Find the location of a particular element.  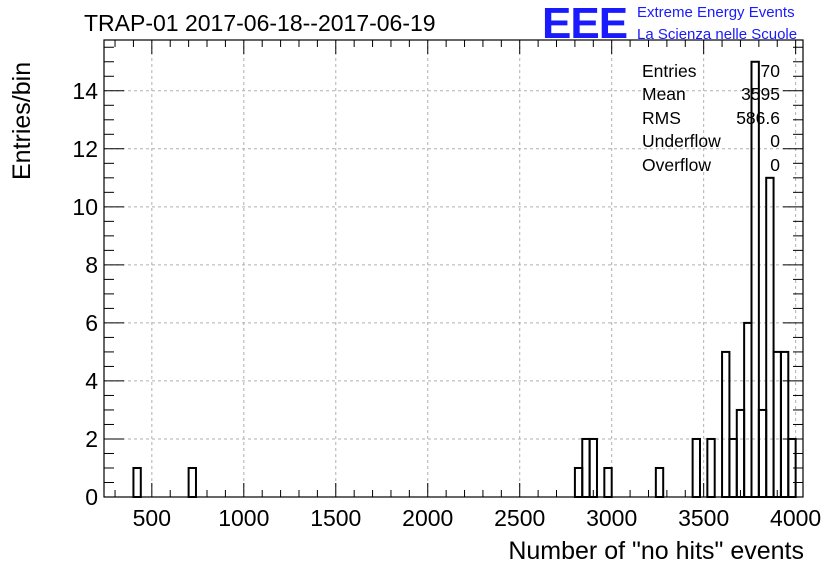

stats-row-mean: Mean 3595 is located at coordinates (711, 94).